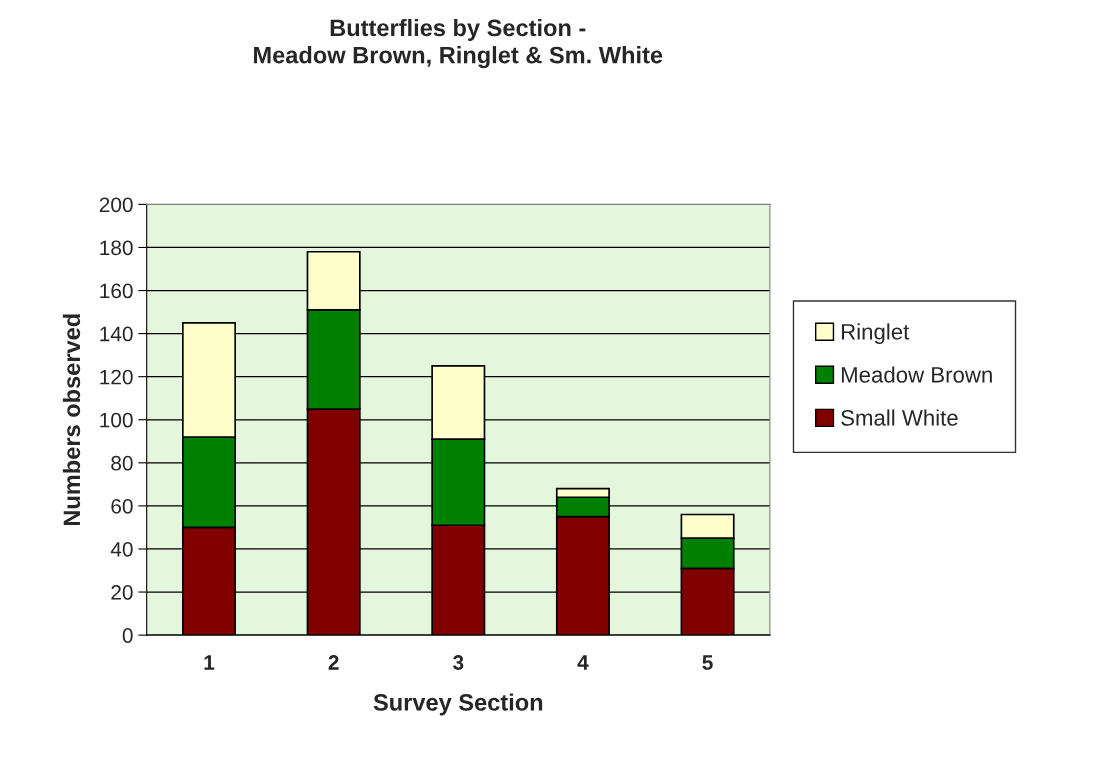  Describe the element at coordinates (122, 463) in the screenshot. I see `y-tick-label: 80` at that location.